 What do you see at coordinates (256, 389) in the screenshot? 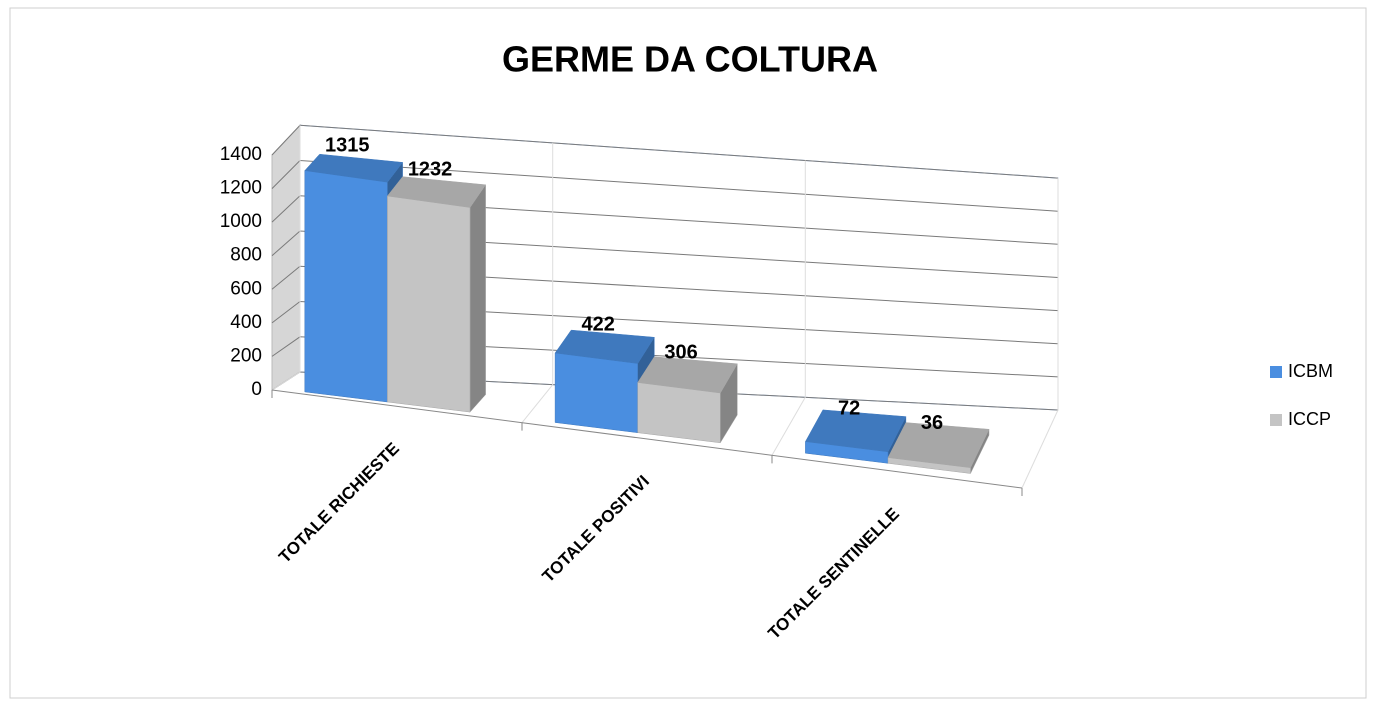
I see `y-tick-label: 0` at bounding box center [256, 389].